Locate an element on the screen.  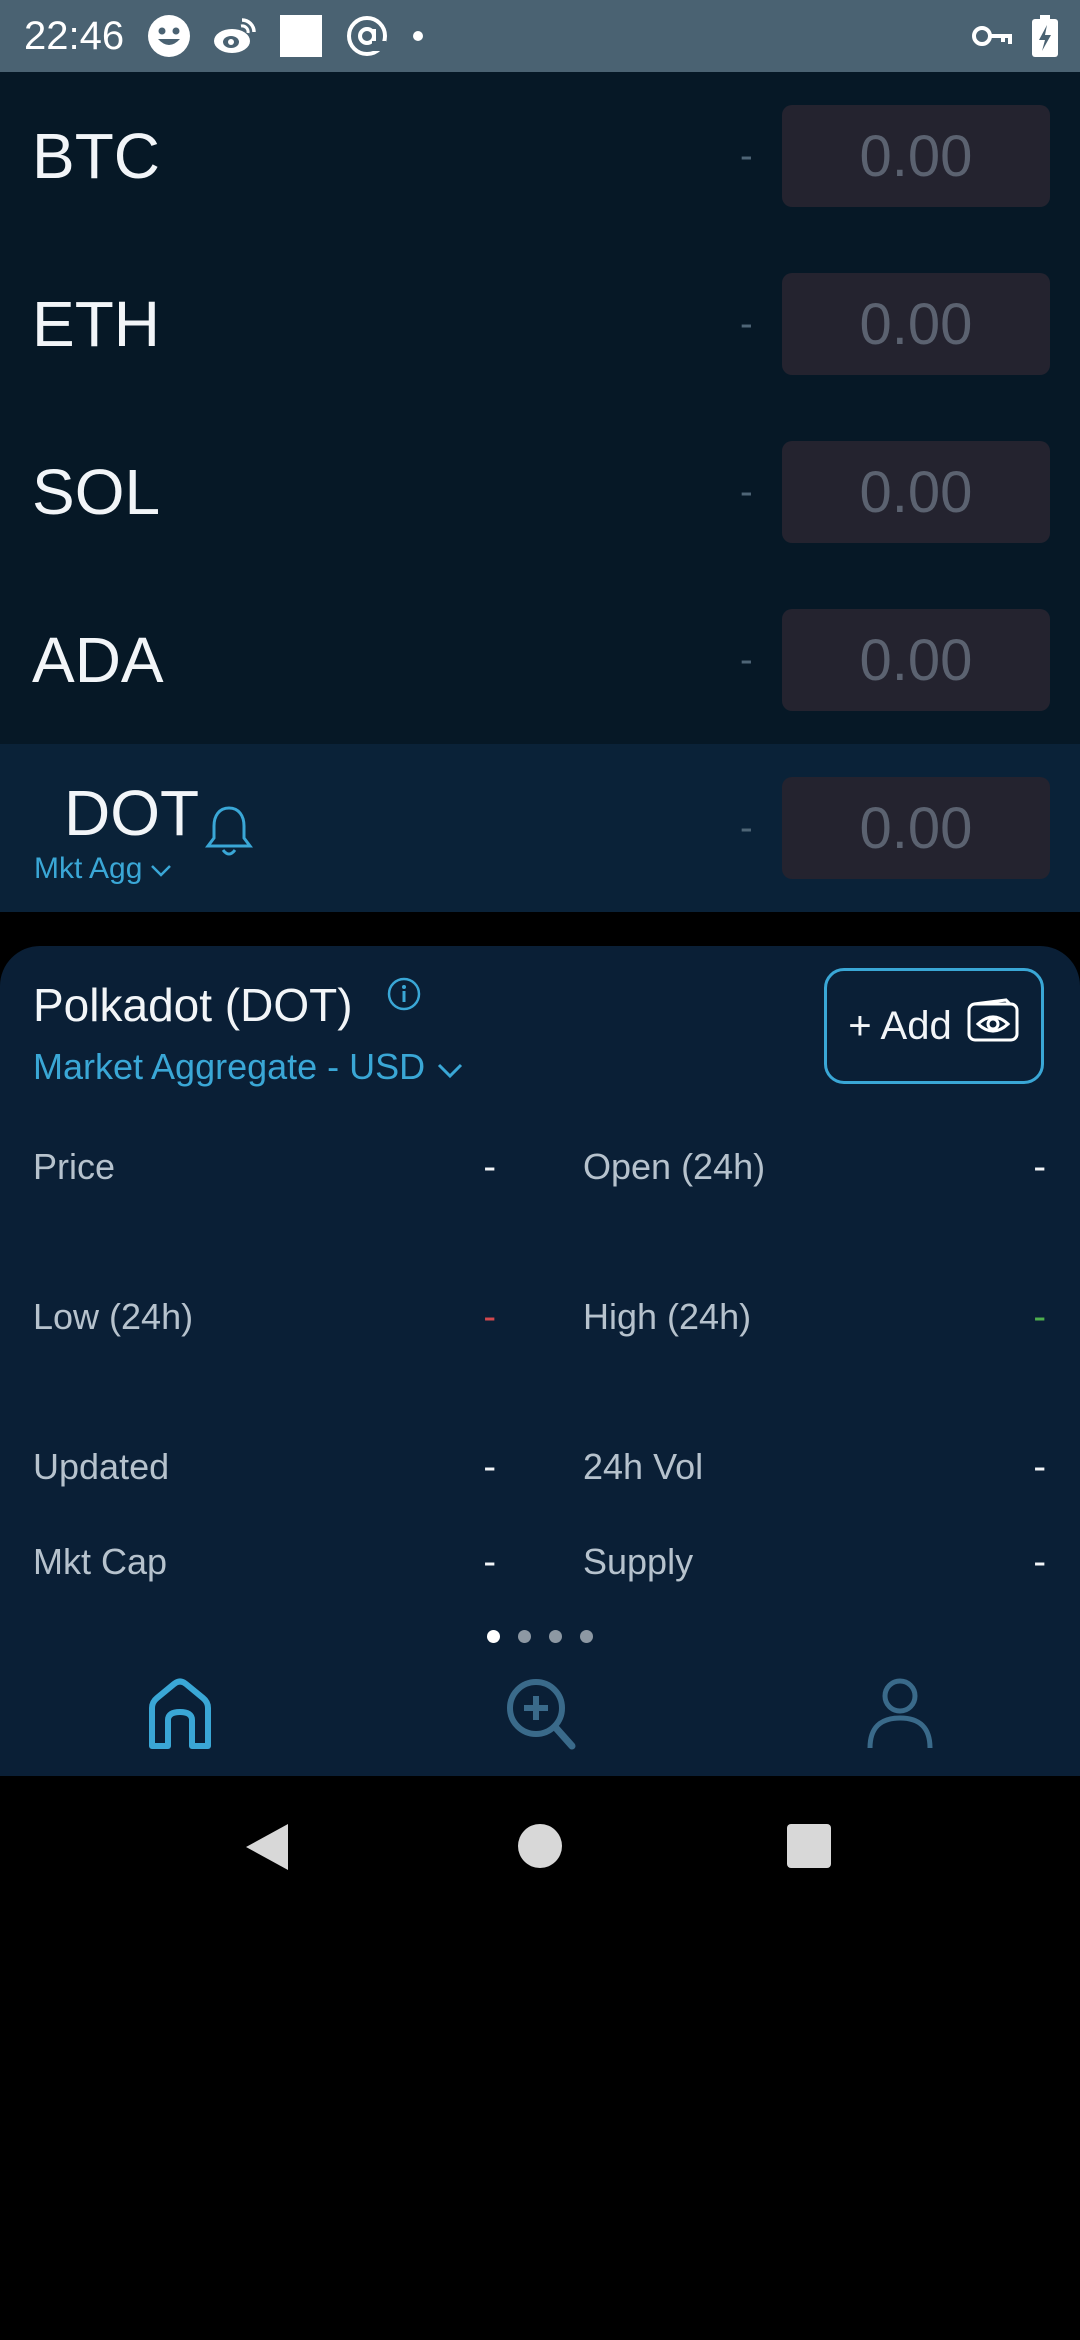
detail-title: Polkadot (DOT) is located at coordinates (193, 1005).